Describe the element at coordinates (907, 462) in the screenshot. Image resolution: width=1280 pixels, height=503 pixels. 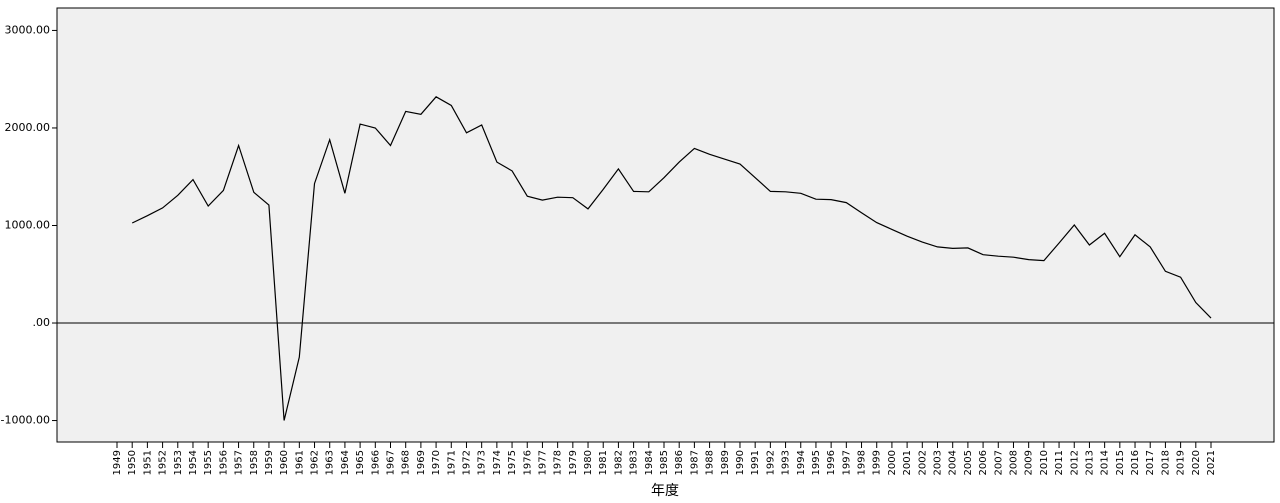
I see `x-tick-label: 2001` at that location.